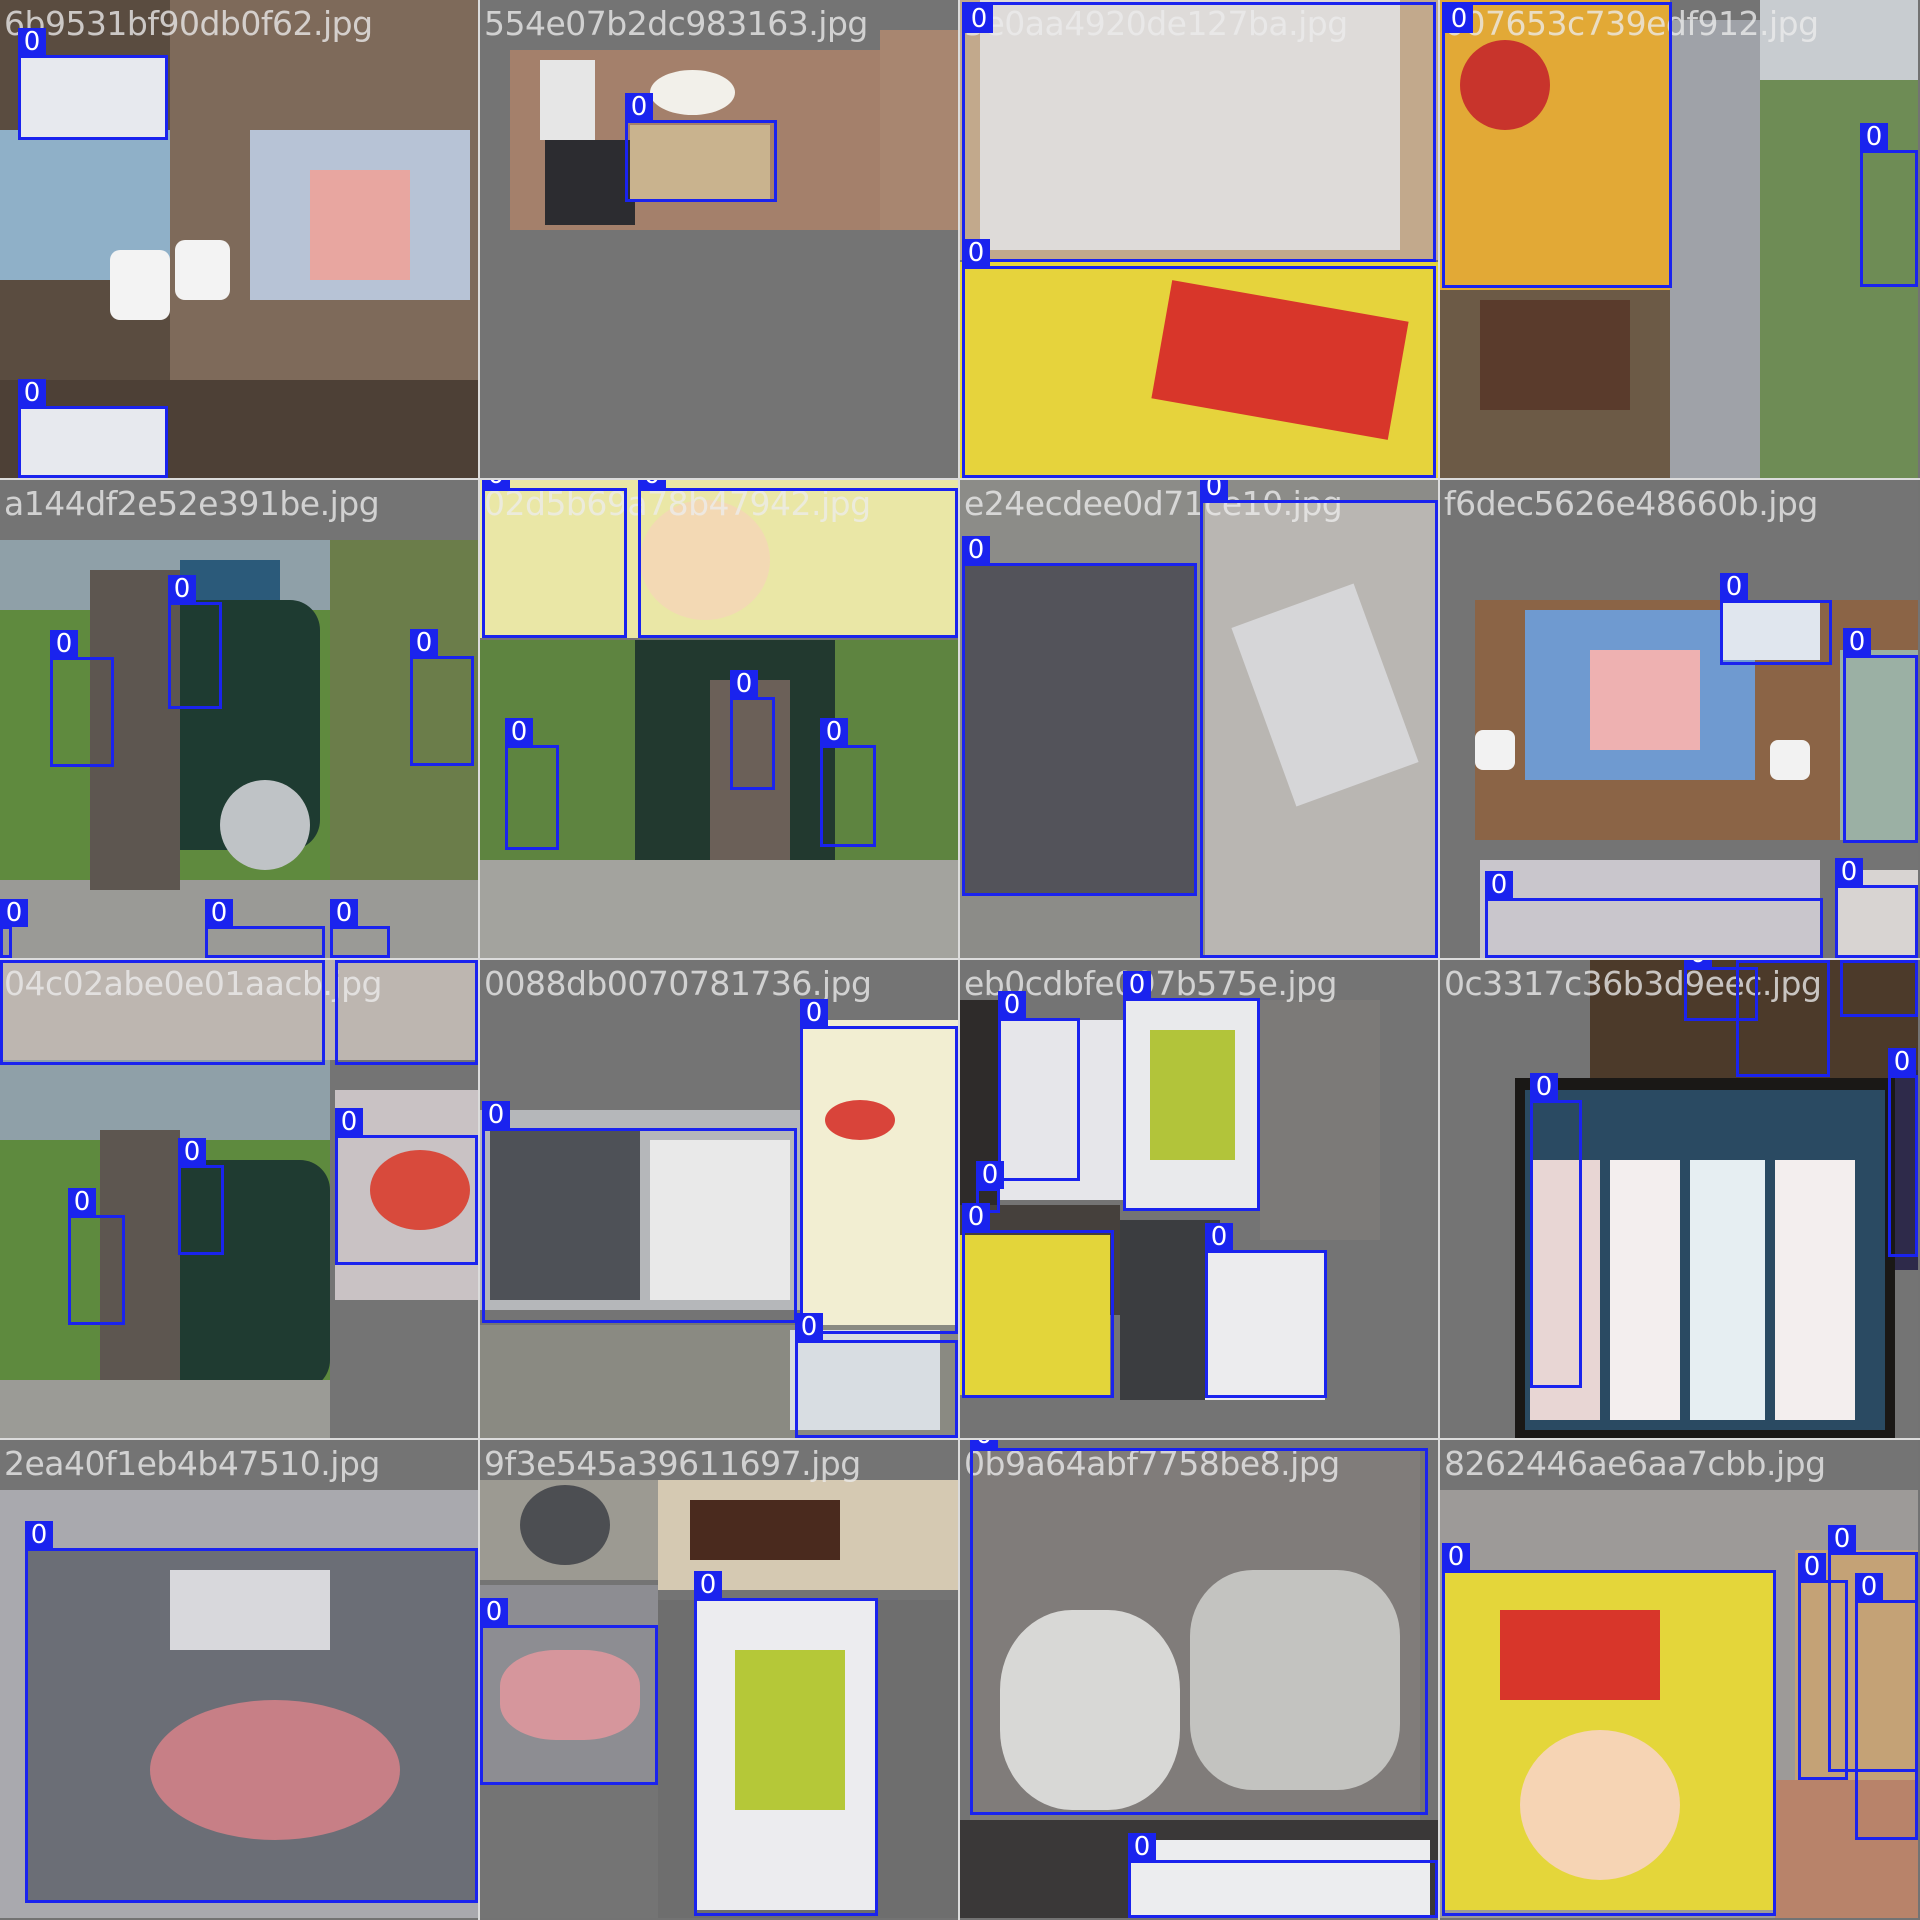 This screenshot has height=1920, width=1920. What do you see at coordinates (1631, 23) in the screenshot?
I see `tile-filename: 007653c739edf912.jpg` at bounding box center [1631, 23].